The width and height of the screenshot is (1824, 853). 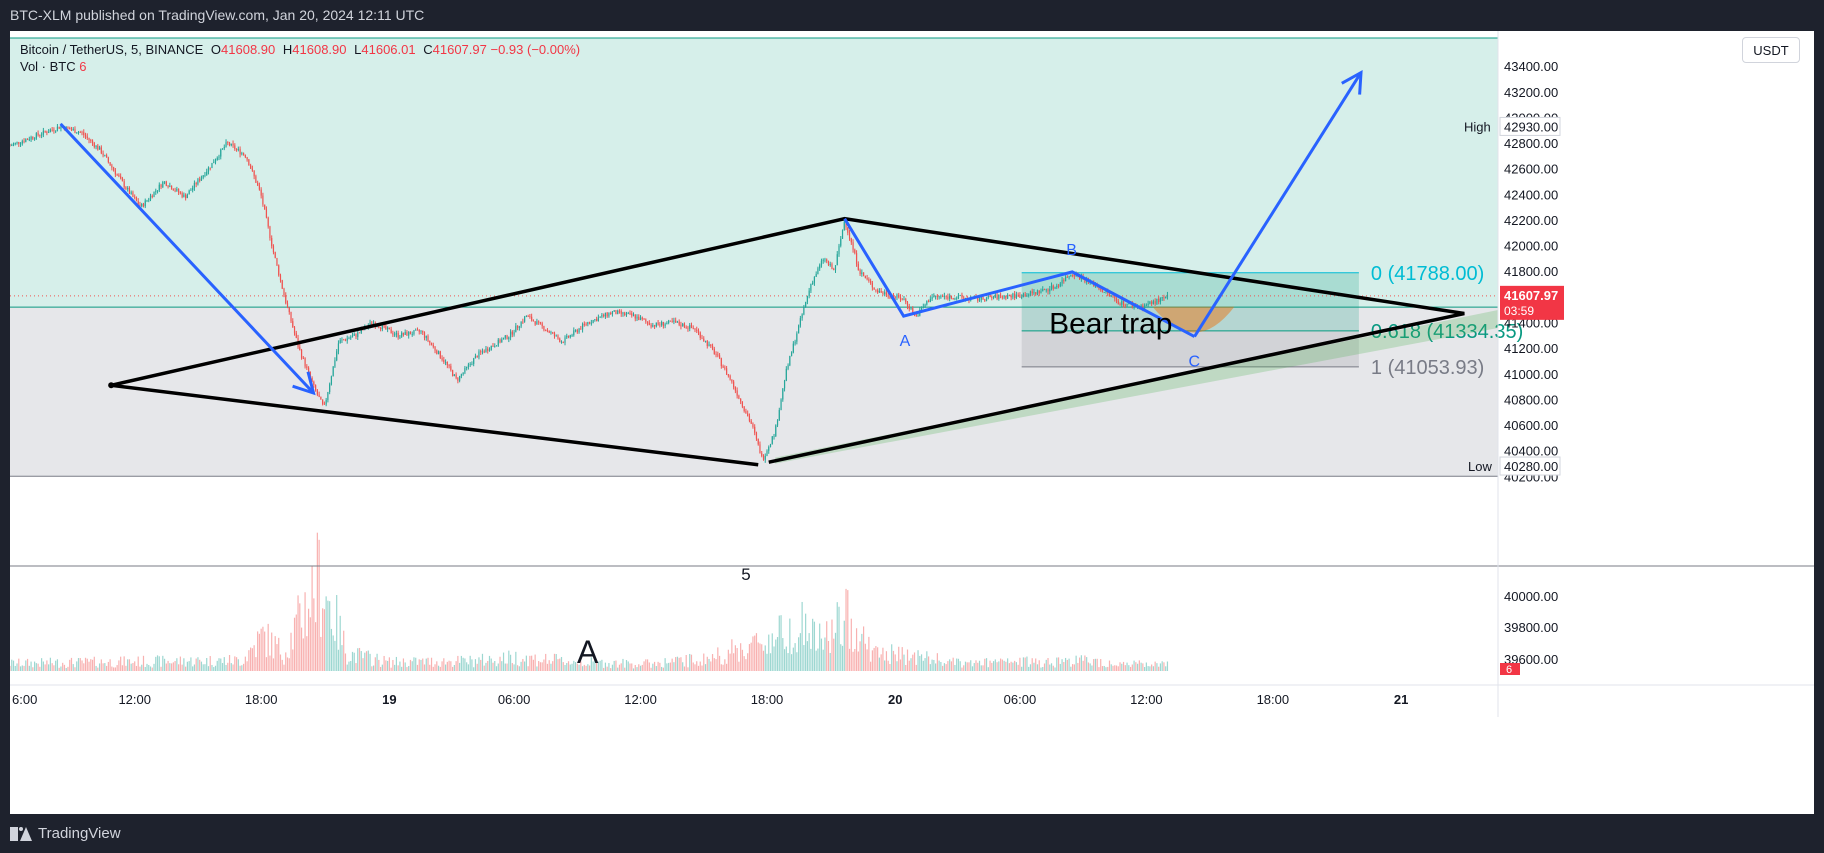 What do you see at coordinates (48, 66) in the screenshot?
I see `volume-label: Vol · BTC` at bounding box center [48, 66].